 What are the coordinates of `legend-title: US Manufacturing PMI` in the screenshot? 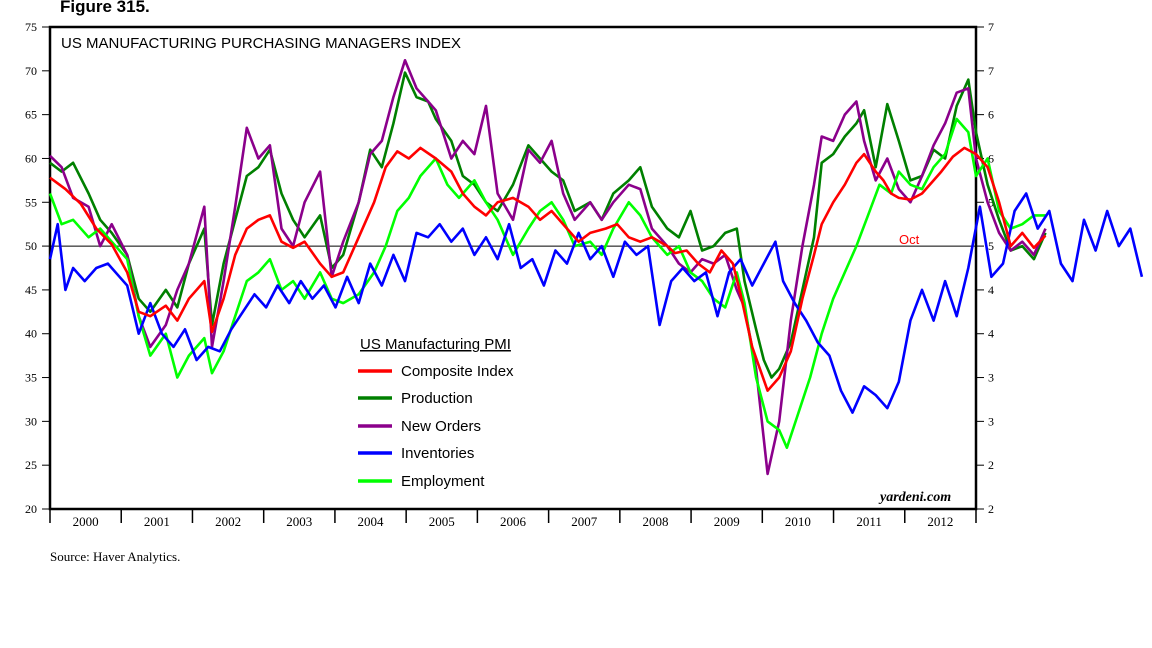 It's located at (435, 344).